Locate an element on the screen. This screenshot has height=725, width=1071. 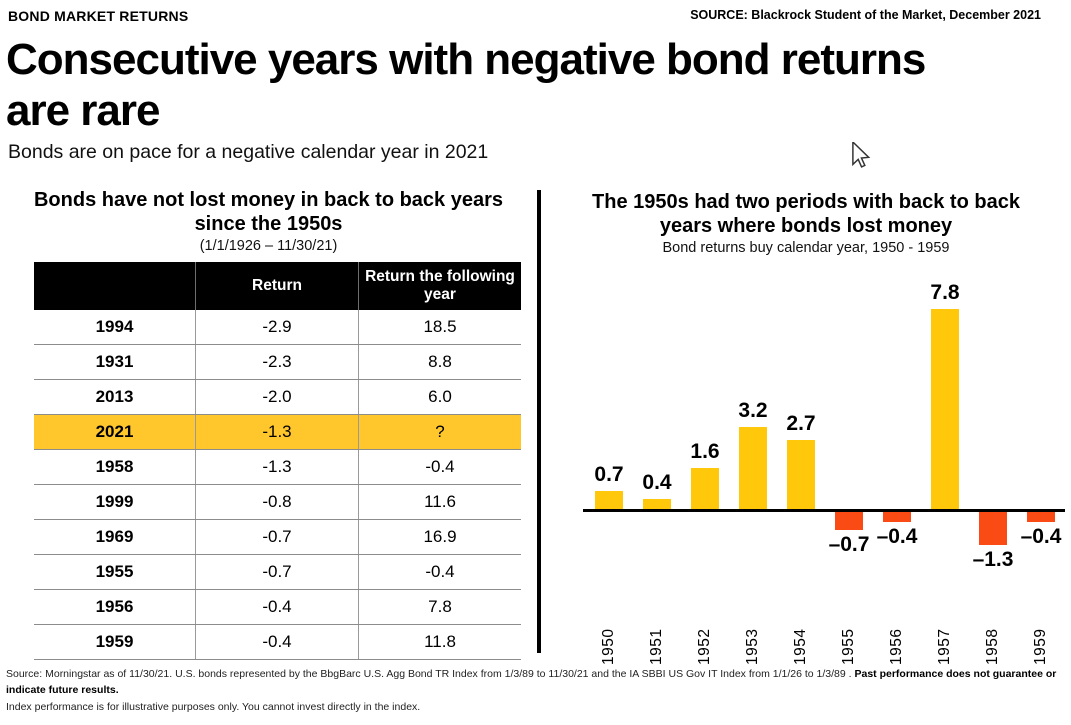
following-cell: 16.9 is located at coordinates (439, 537).